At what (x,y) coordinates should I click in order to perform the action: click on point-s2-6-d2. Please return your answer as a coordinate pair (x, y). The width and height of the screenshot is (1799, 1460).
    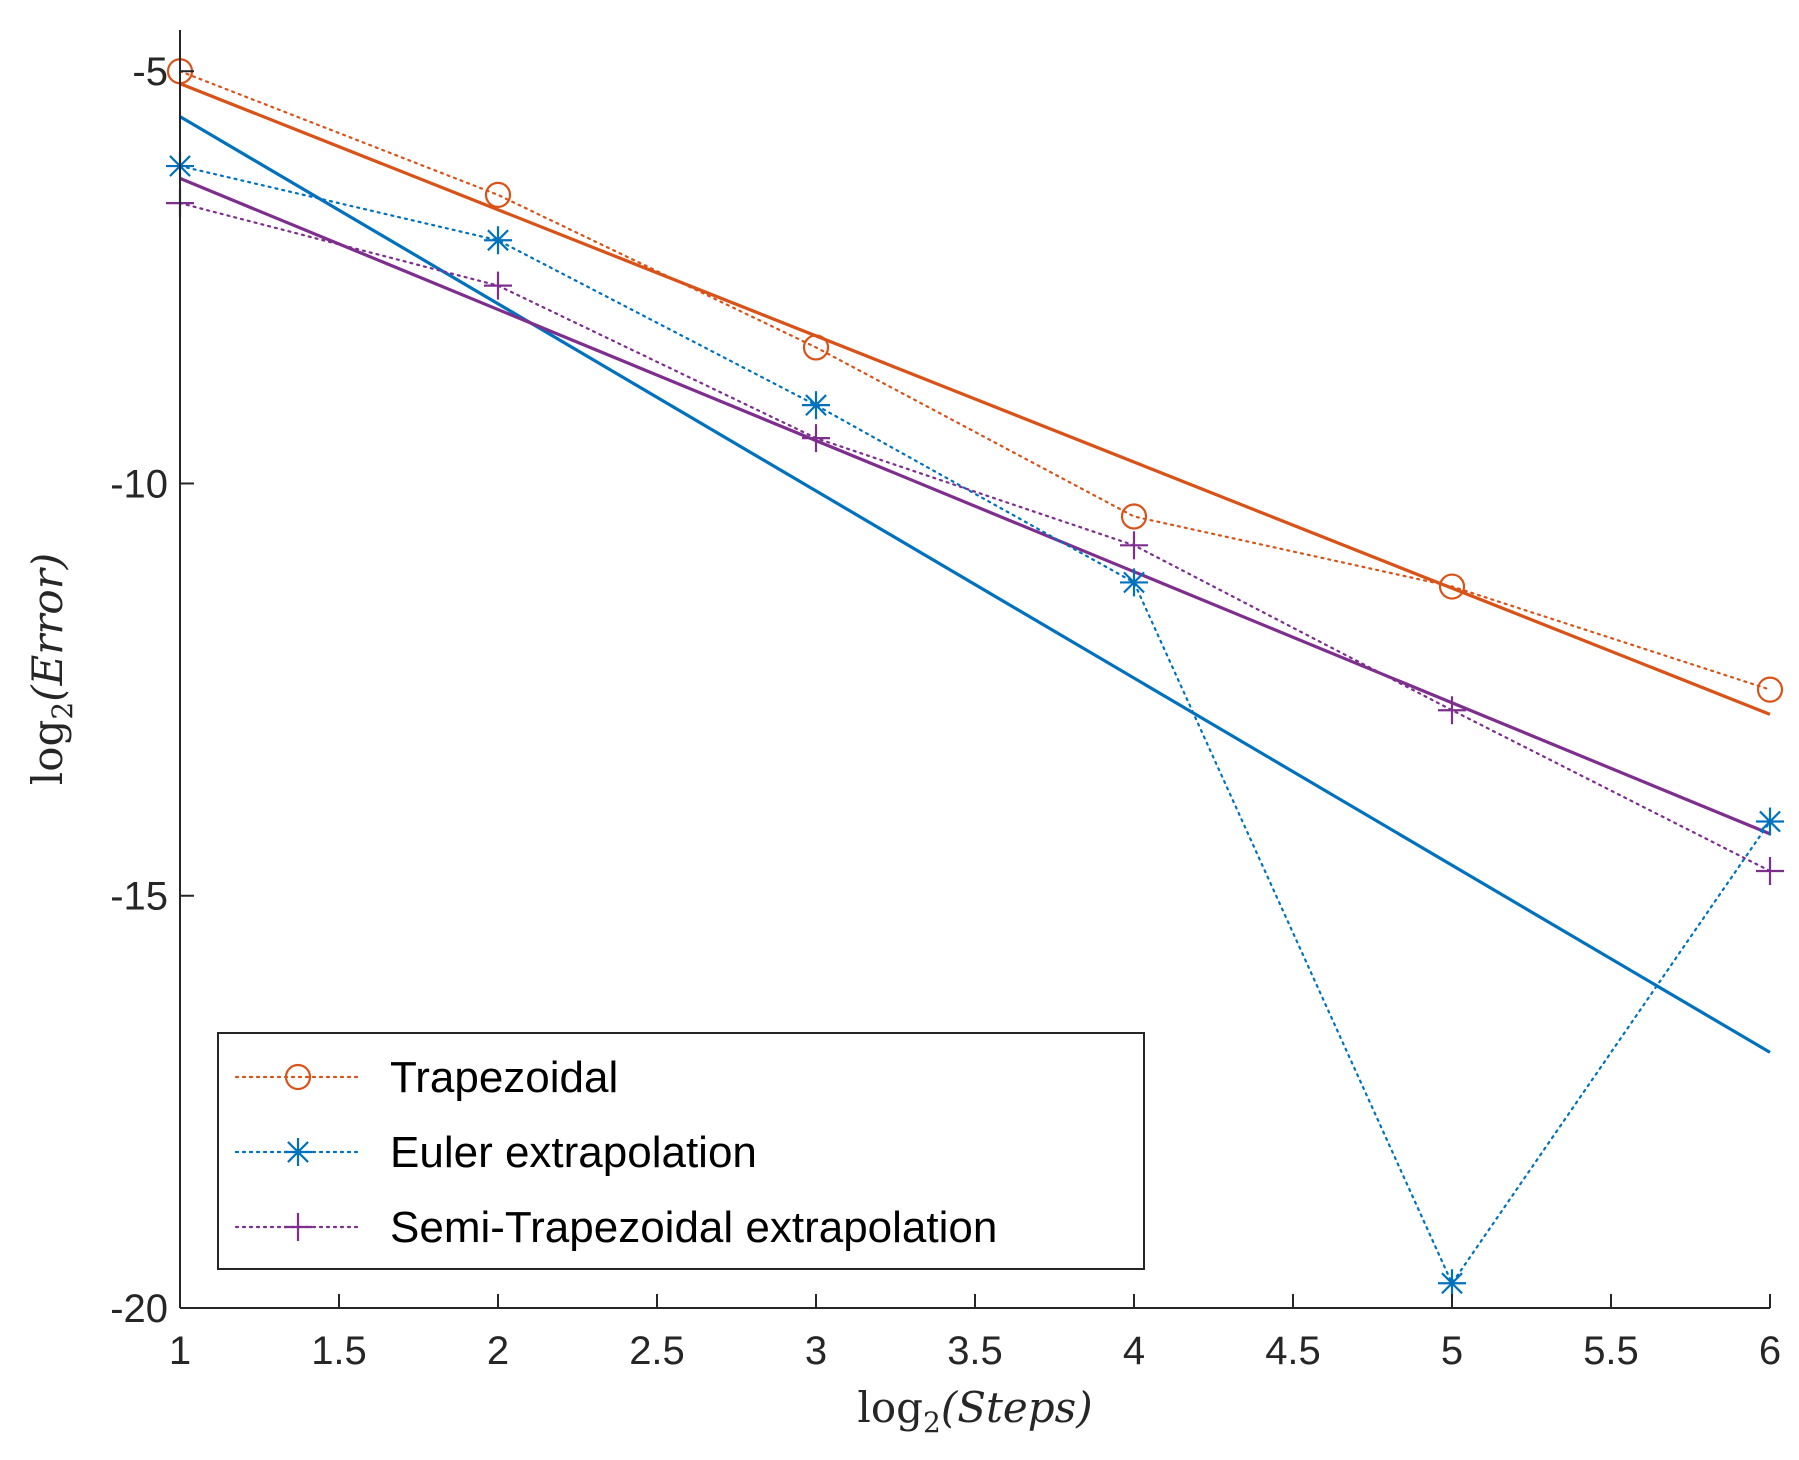
    Looking at the image, I should click on (1770, 821).